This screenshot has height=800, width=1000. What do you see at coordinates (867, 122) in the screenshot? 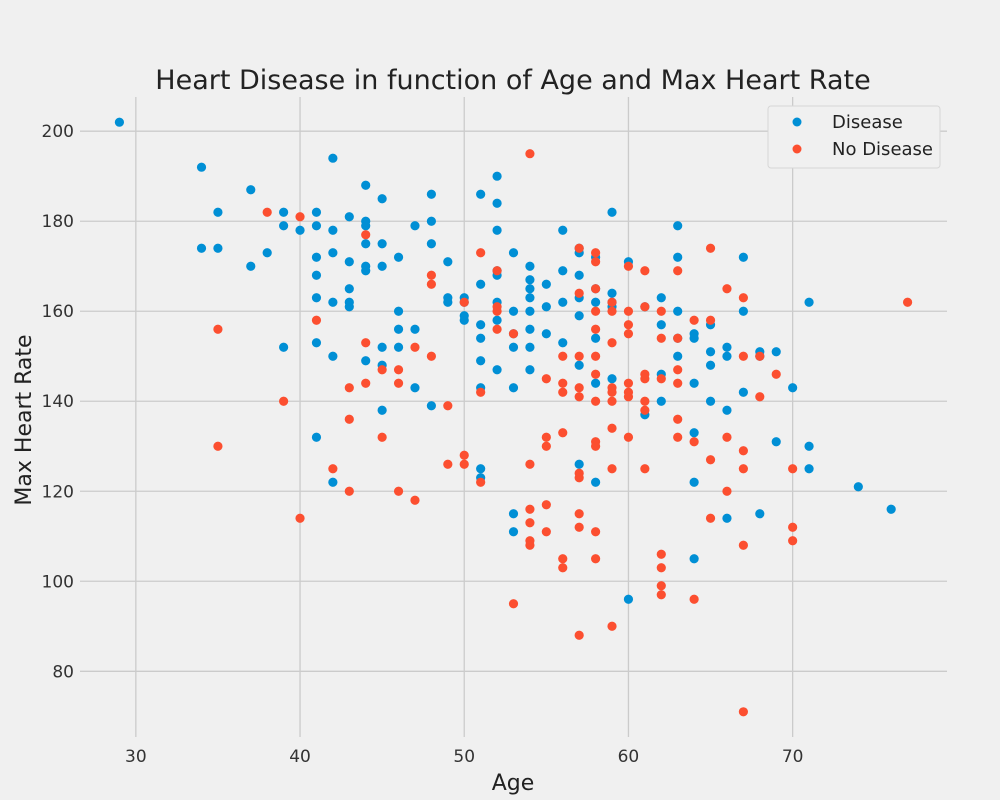
I see `legend-label-disease: Disease` at bounding box center [867, 122].